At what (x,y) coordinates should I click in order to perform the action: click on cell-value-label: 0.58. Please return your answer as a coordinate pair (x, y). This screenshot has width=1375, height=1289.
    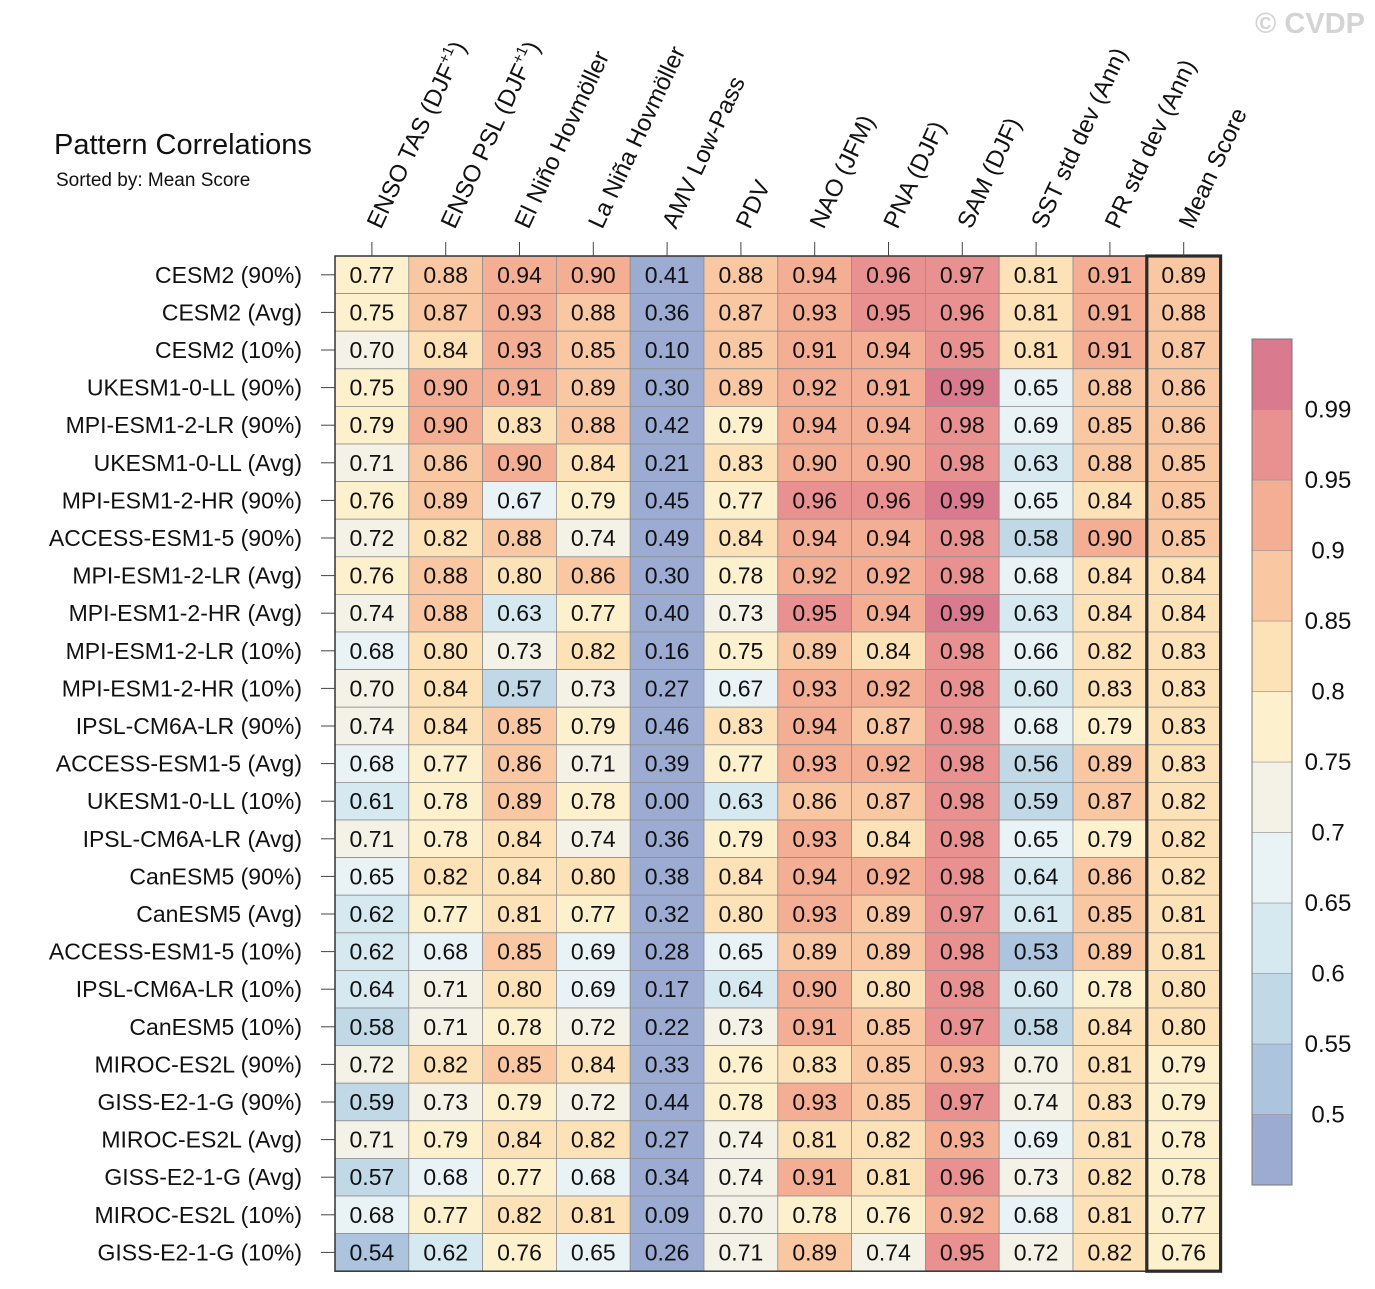
    Looking at the image, I should click on (1036, 538).